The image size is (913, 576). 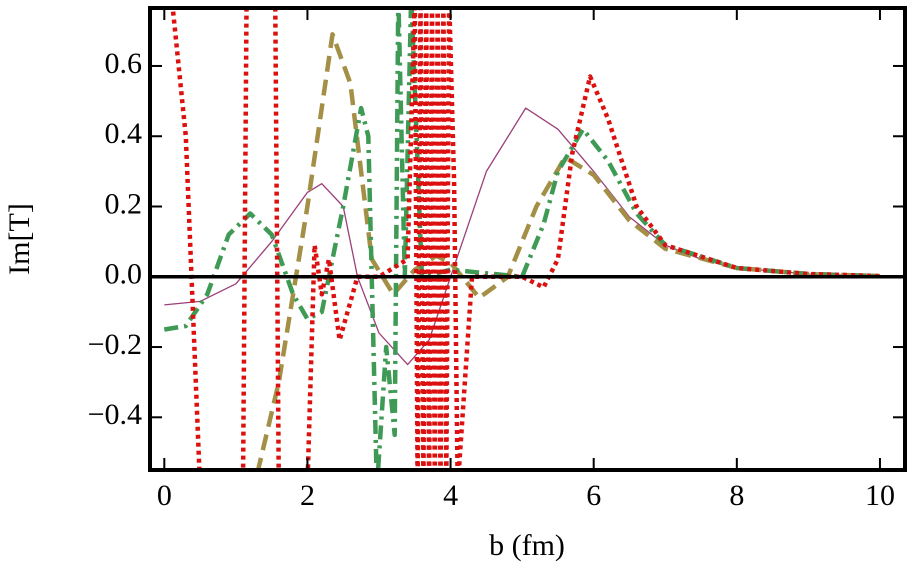 What do you see at coordinates (124, 63) in the screenshot?
I see `y-tick-label: 0.6` at bounding box center [124, 63].